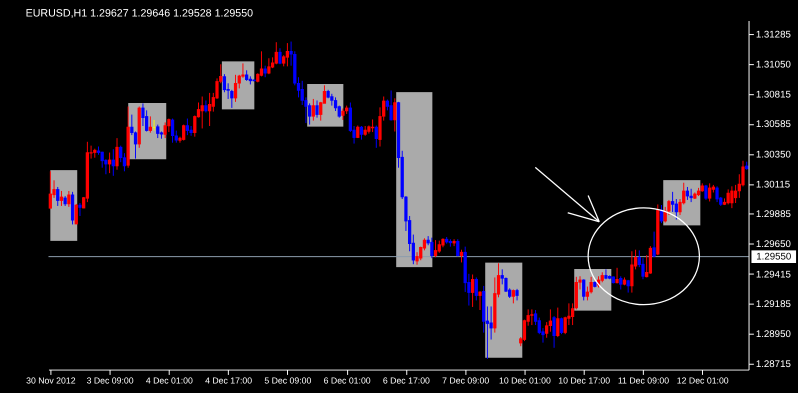 This screenshot has width=798, height=400. Describe the element at coordinates (773, 274) in the screenshot. I see `y-tick-label: 1.29415` at that location.